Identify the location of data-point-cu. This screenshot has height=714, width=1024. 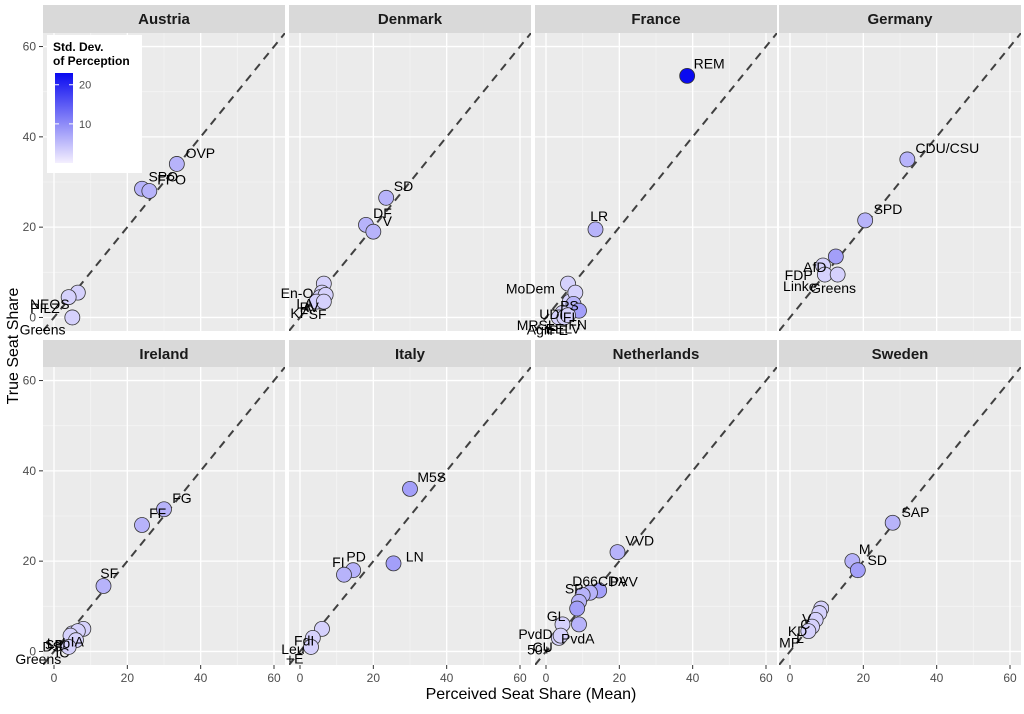
(560, 635).